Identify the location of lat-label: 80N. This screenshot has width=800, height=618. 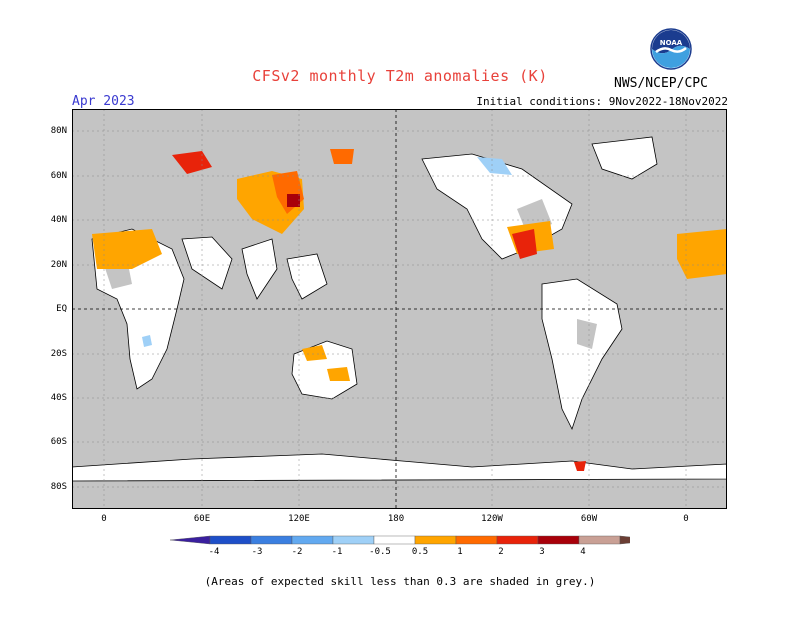
(58, 131).